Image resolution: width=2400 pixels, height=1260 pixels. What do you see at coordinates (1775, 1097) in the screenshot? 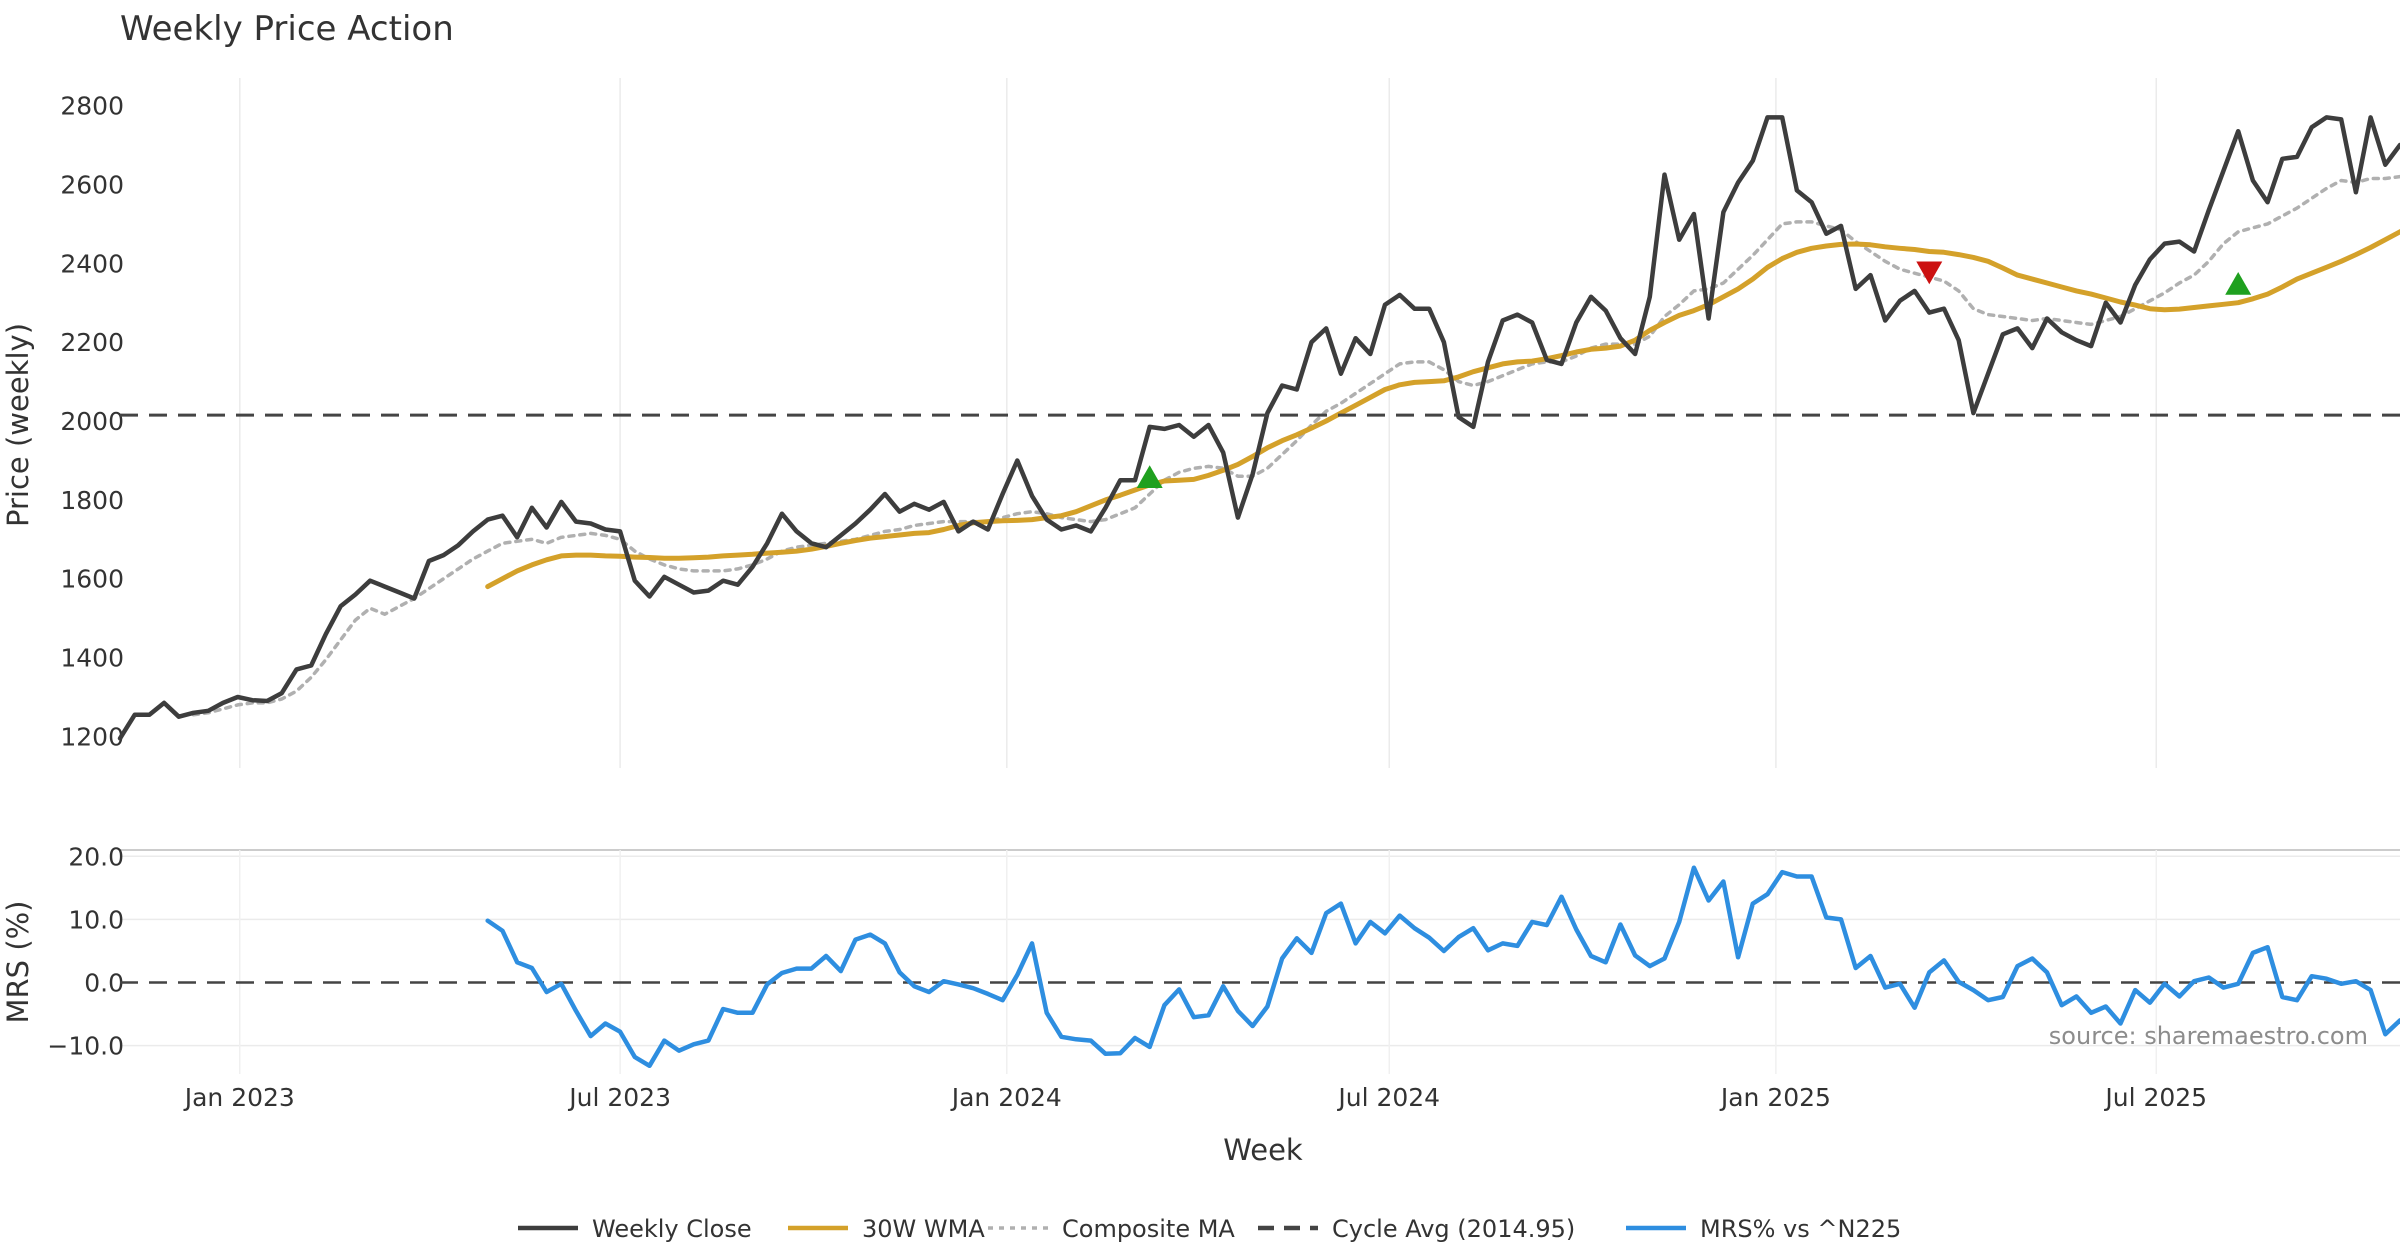
I see `x-tick-label: Jan 2025` at bounding box center [1775, 1097].